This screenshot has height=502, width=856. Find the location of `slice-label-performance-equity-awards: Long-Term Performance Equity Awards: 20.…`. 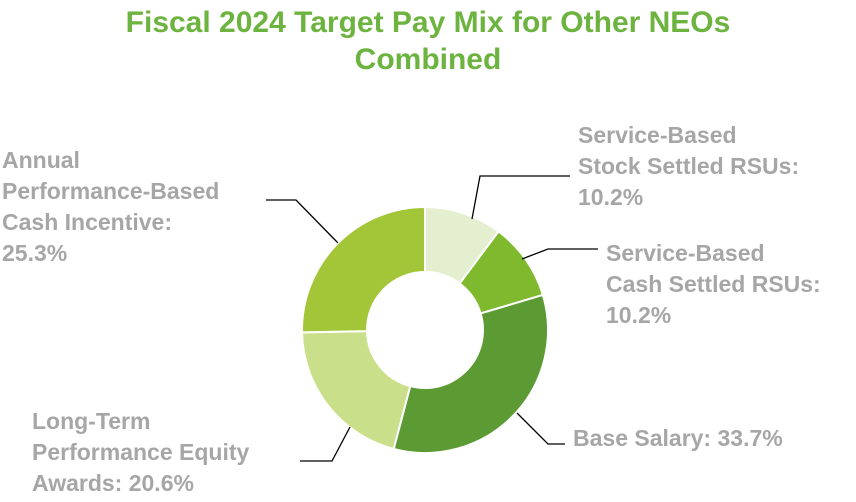

slice-label-performance-equity-awards: Long-Term Performance Equity Awards: 20.… is located at coordinates (140, 452).